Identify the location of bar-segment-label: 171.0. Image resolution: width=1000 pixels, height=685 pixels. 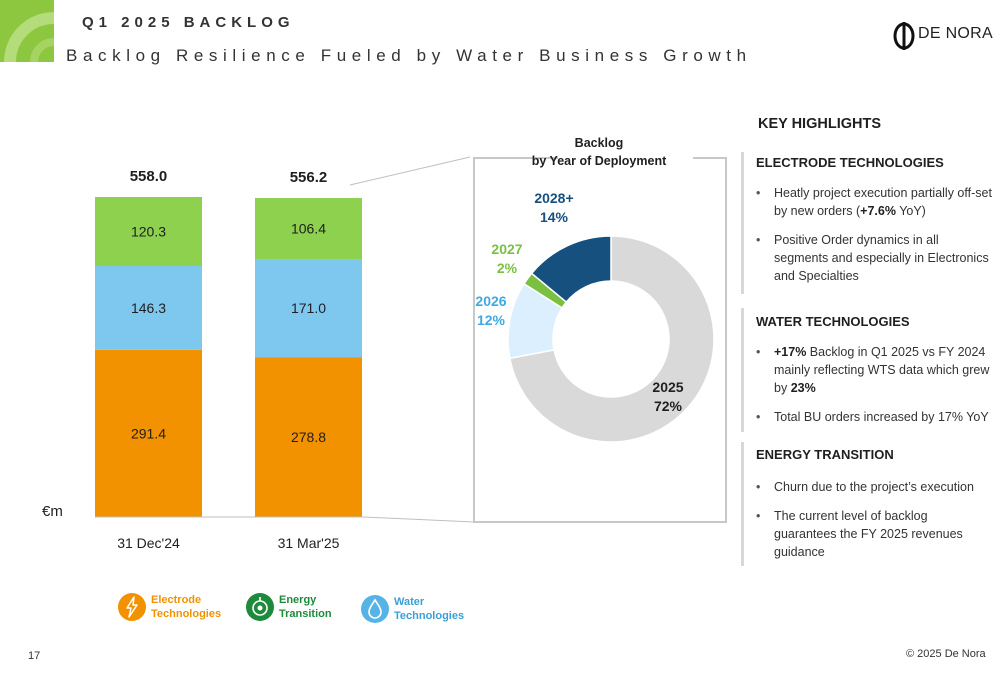
(308, 308).